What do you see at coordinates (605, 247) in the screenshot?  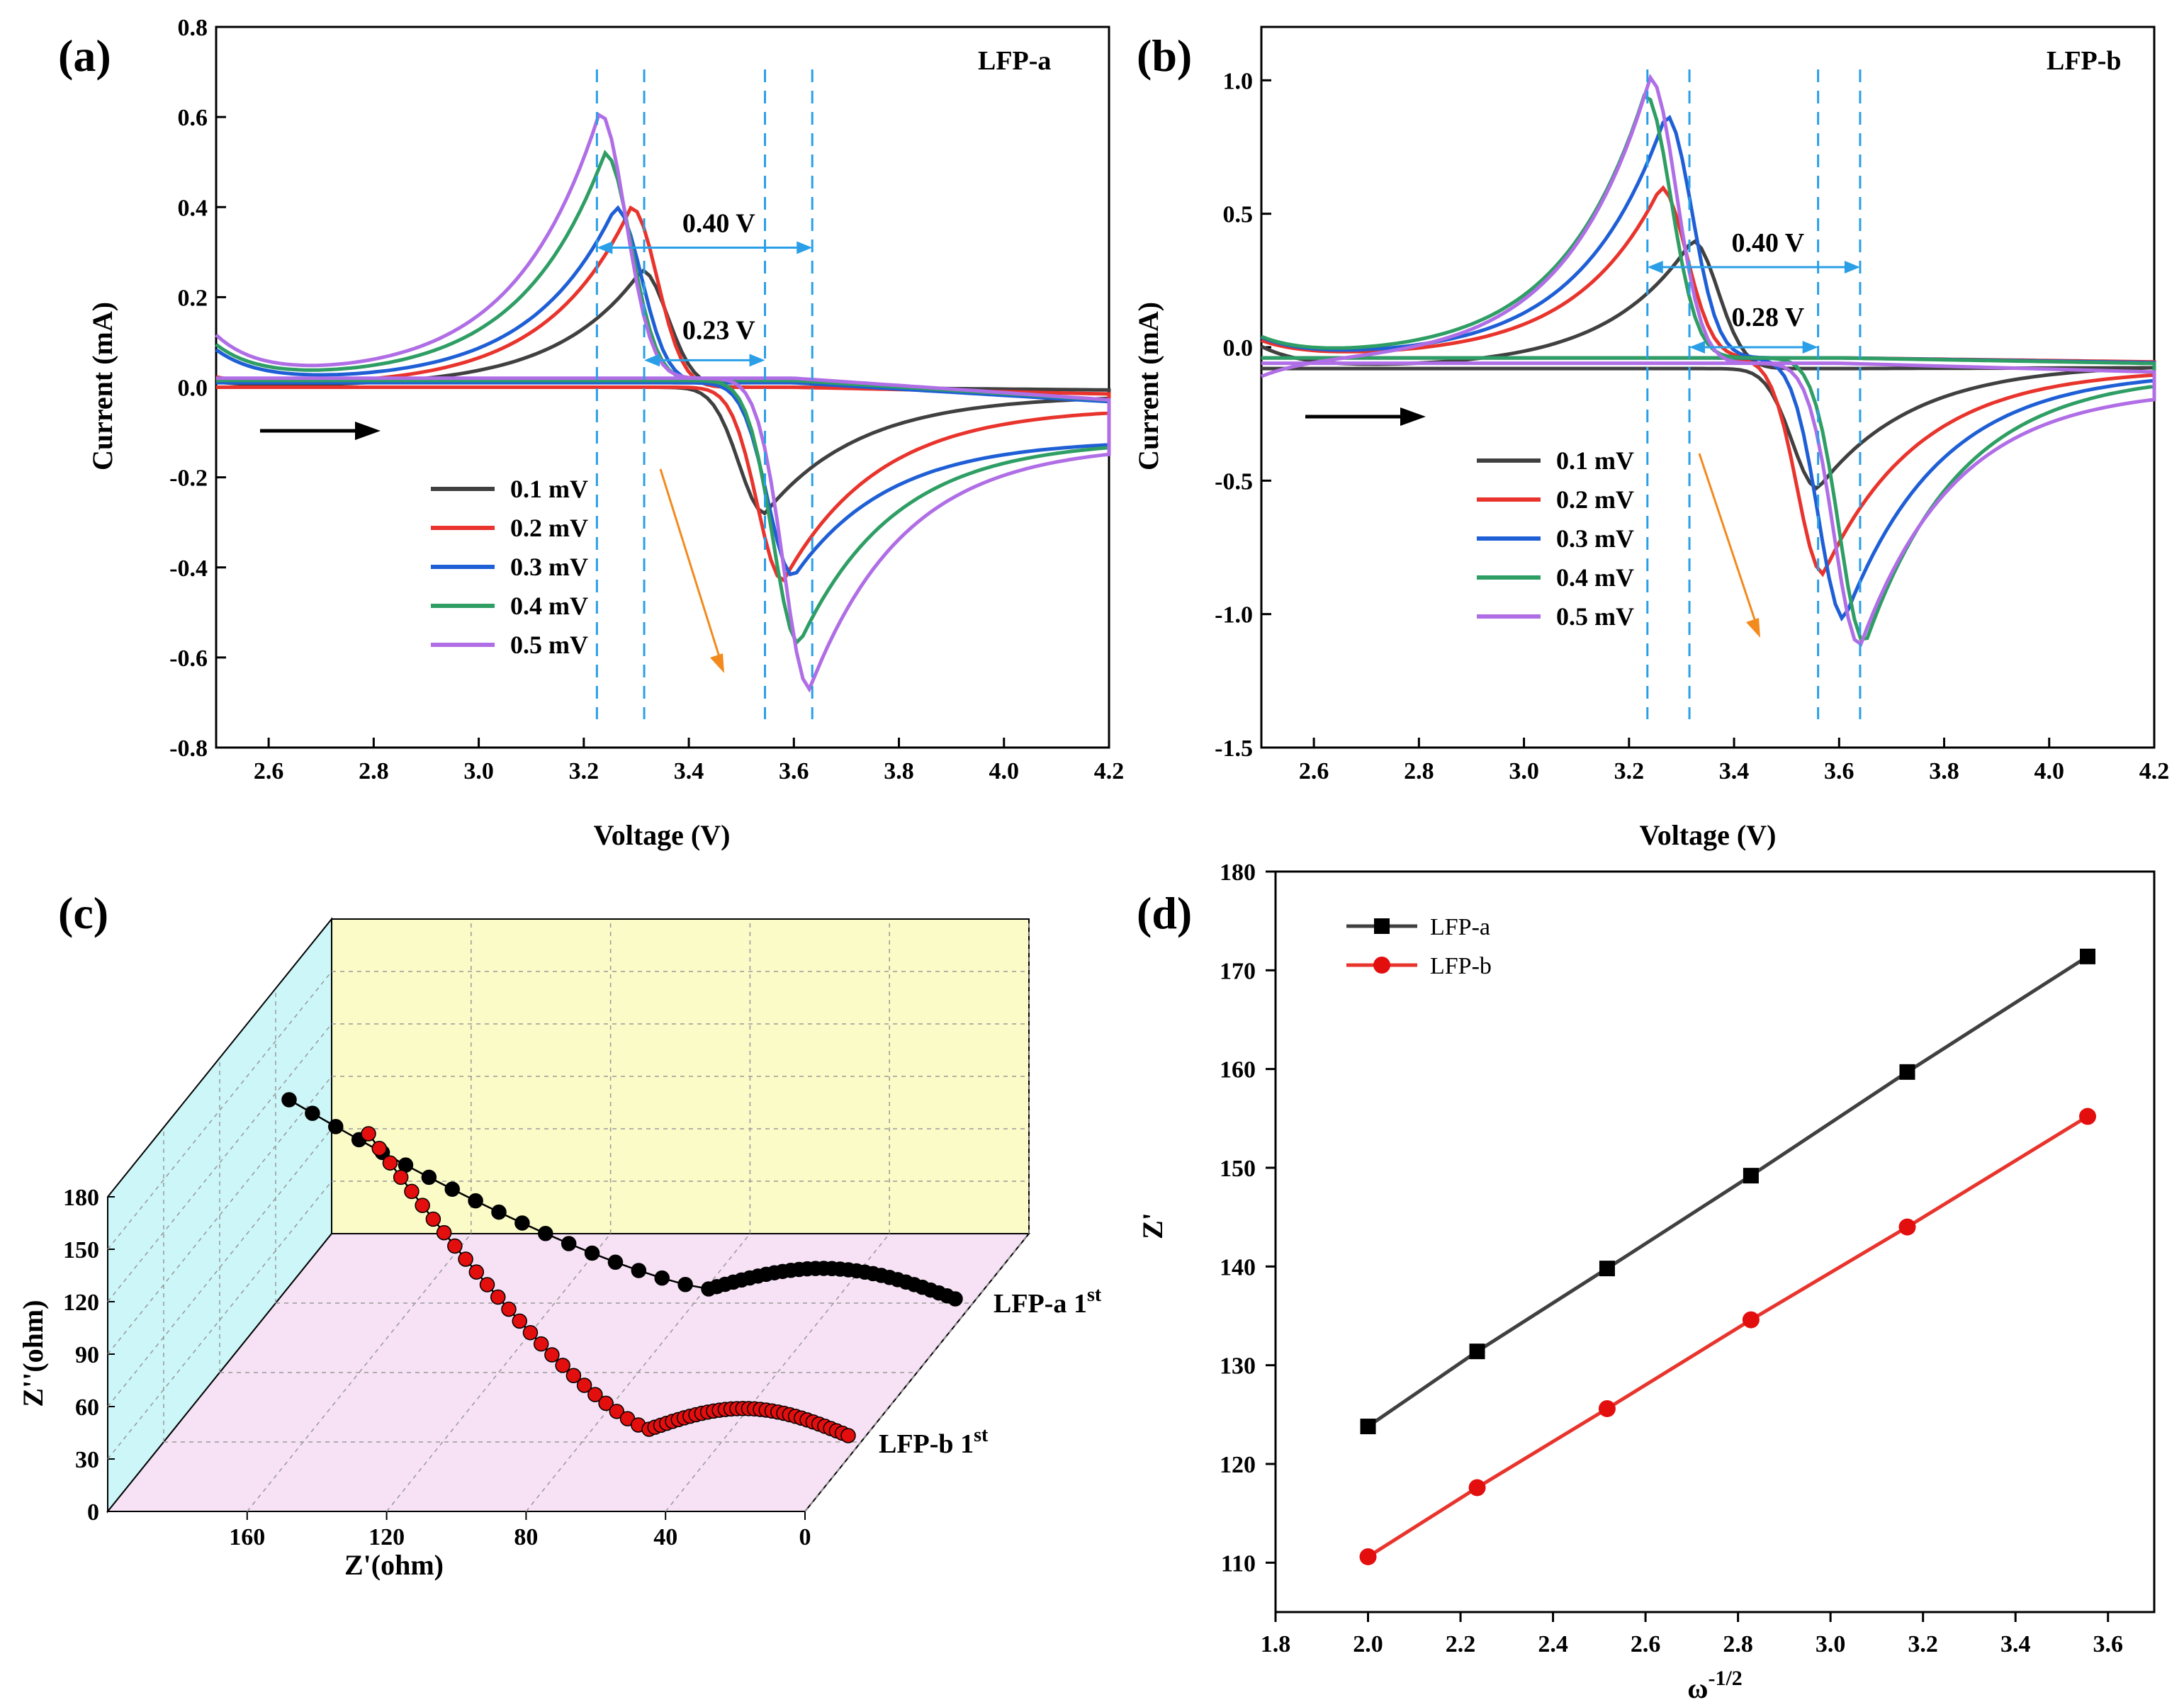 I see `a-outer-arrow-head-left` at bounding box center [605, 247].